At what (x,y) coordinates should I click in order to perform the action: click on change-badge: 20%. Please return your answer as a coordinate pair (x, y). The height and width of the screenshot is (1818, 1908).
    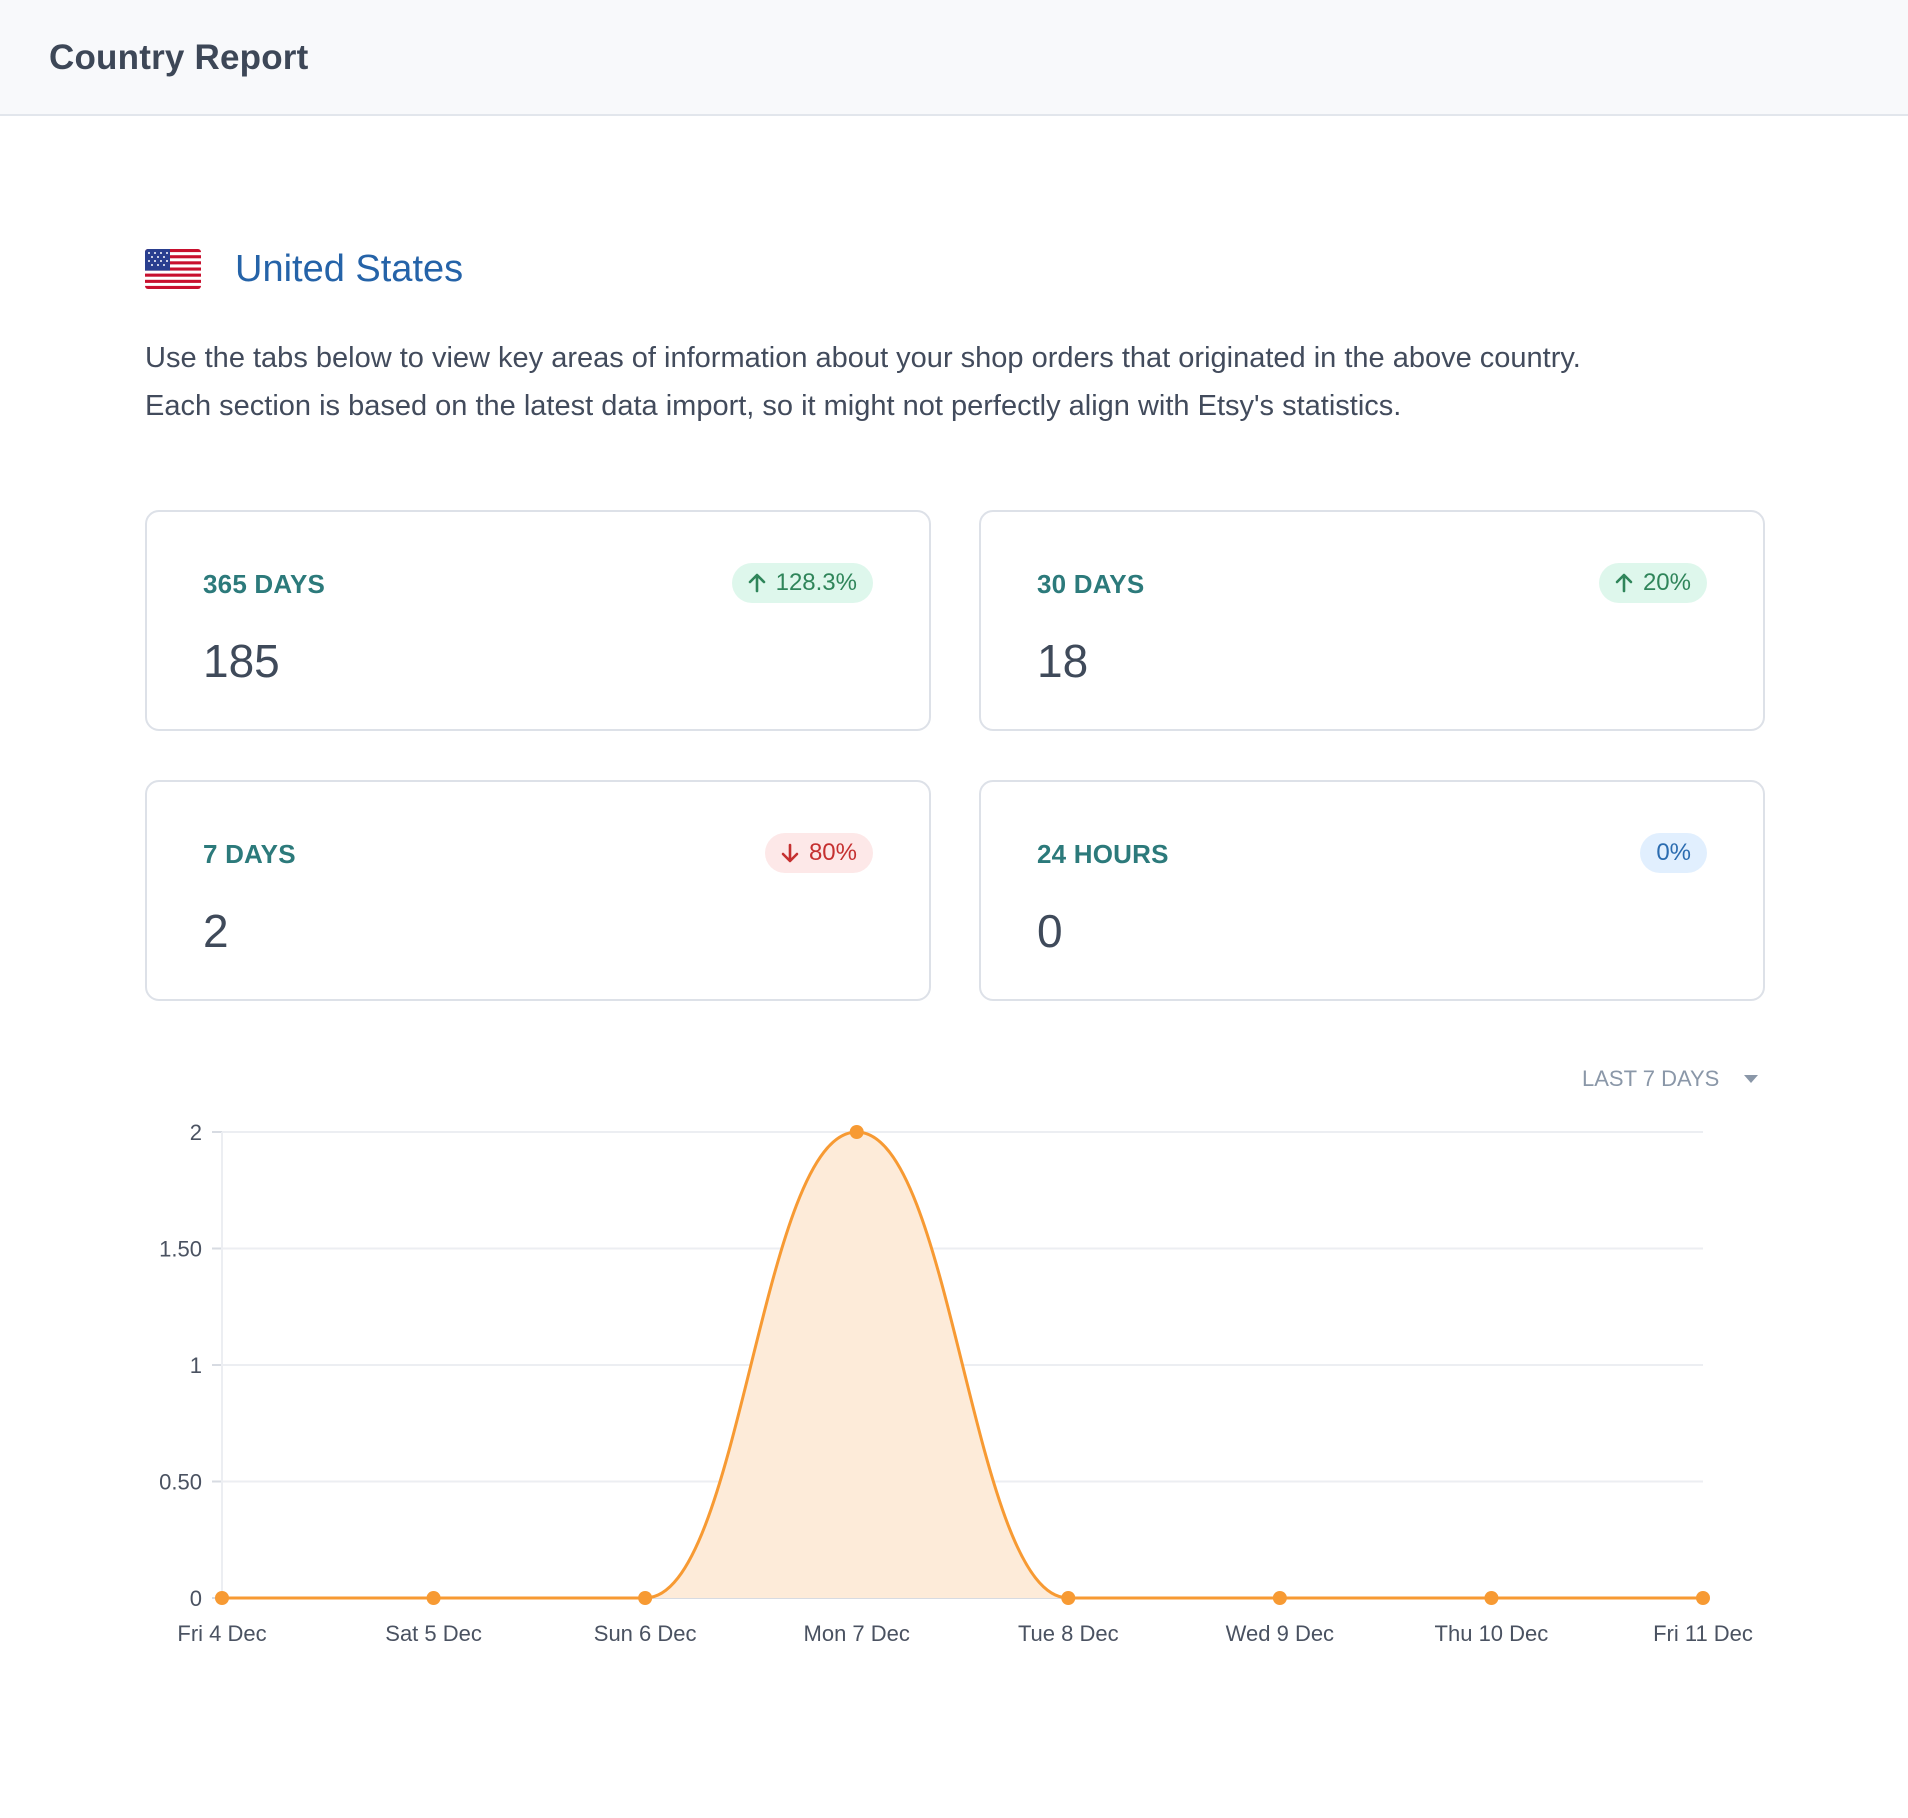
    Looking at the image, I should click on (1652, 583).